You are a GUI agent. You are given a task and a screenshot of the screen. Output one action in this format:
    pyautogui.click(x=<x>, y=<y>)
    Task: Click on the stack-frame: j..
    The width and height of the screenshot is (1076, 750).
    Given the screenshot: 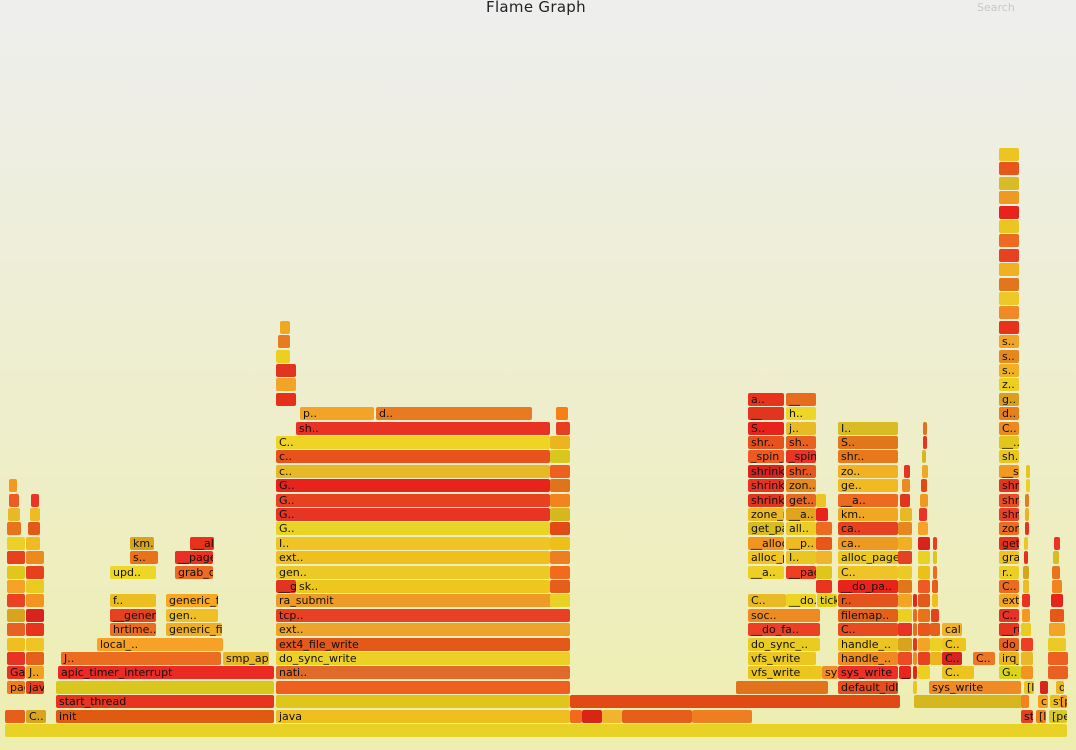 What is the action you would take?
    pyautogui.click(x=801, y=428)
    